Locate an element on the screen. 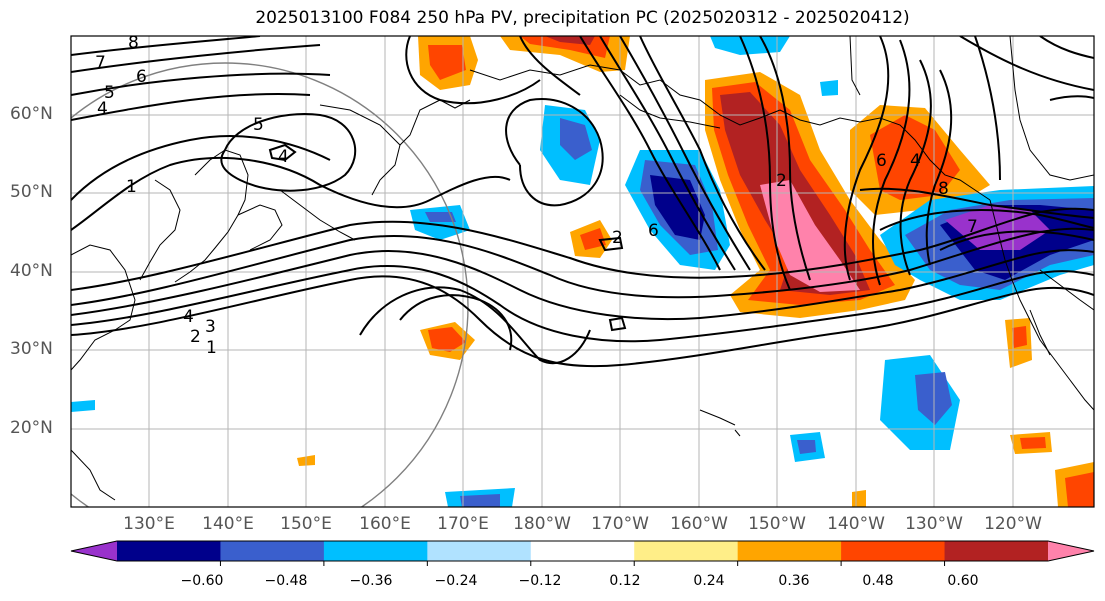 The width and height of the screenshot is (1105, 601). lon-label: 160°W is located at coordinates (699, 524).